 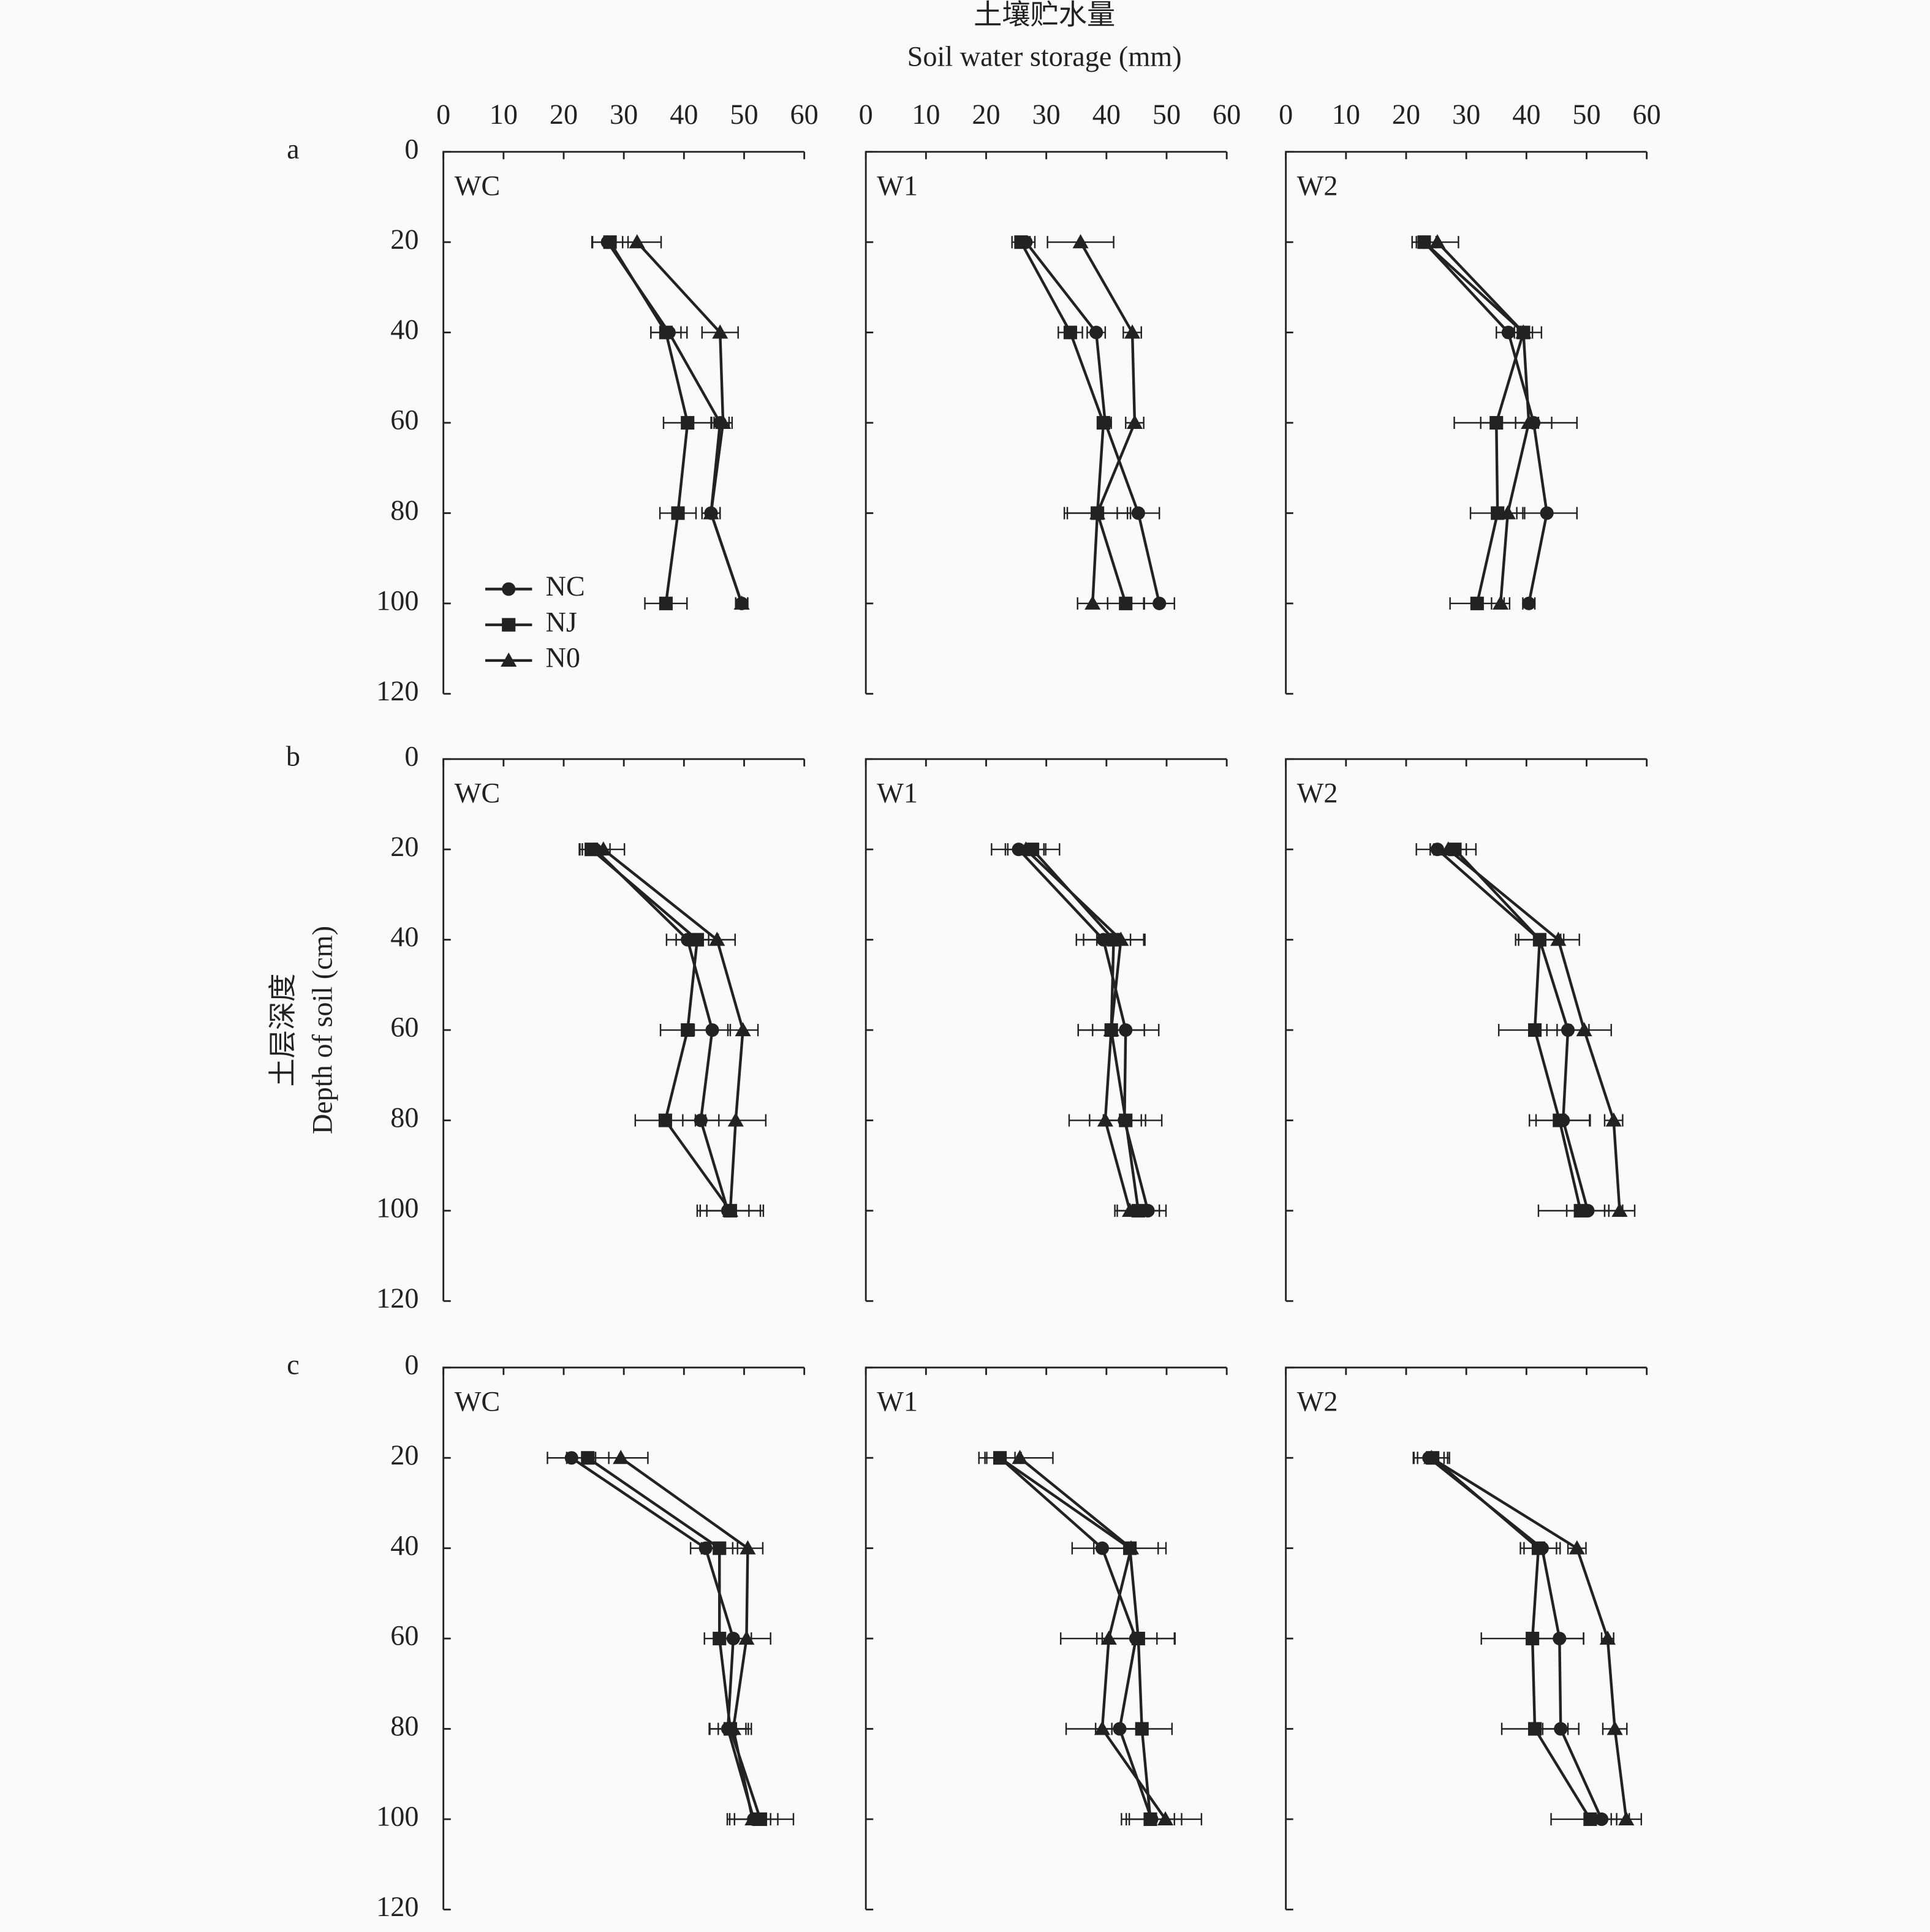 What do you see at coordinates (562, 621) in the screenshot?
I see `legend-label: NJ` at bounding box center [562, 621].